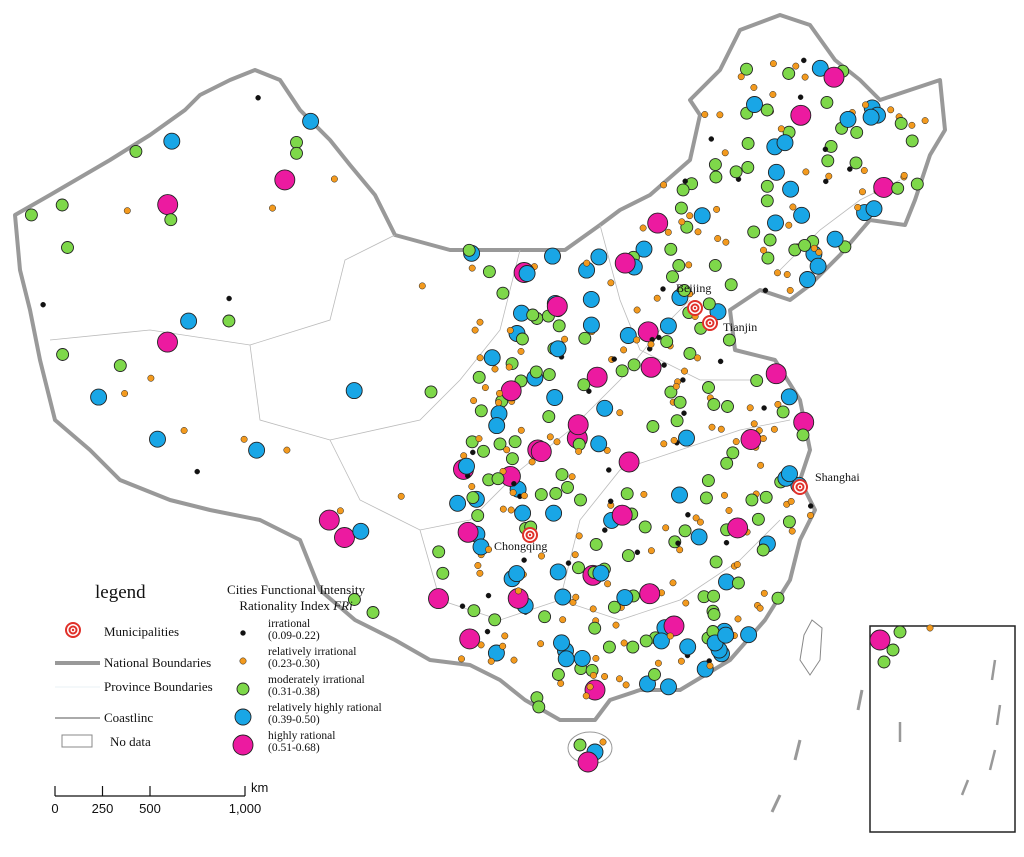  I want to click on inset-boundary, so click(992, 760).